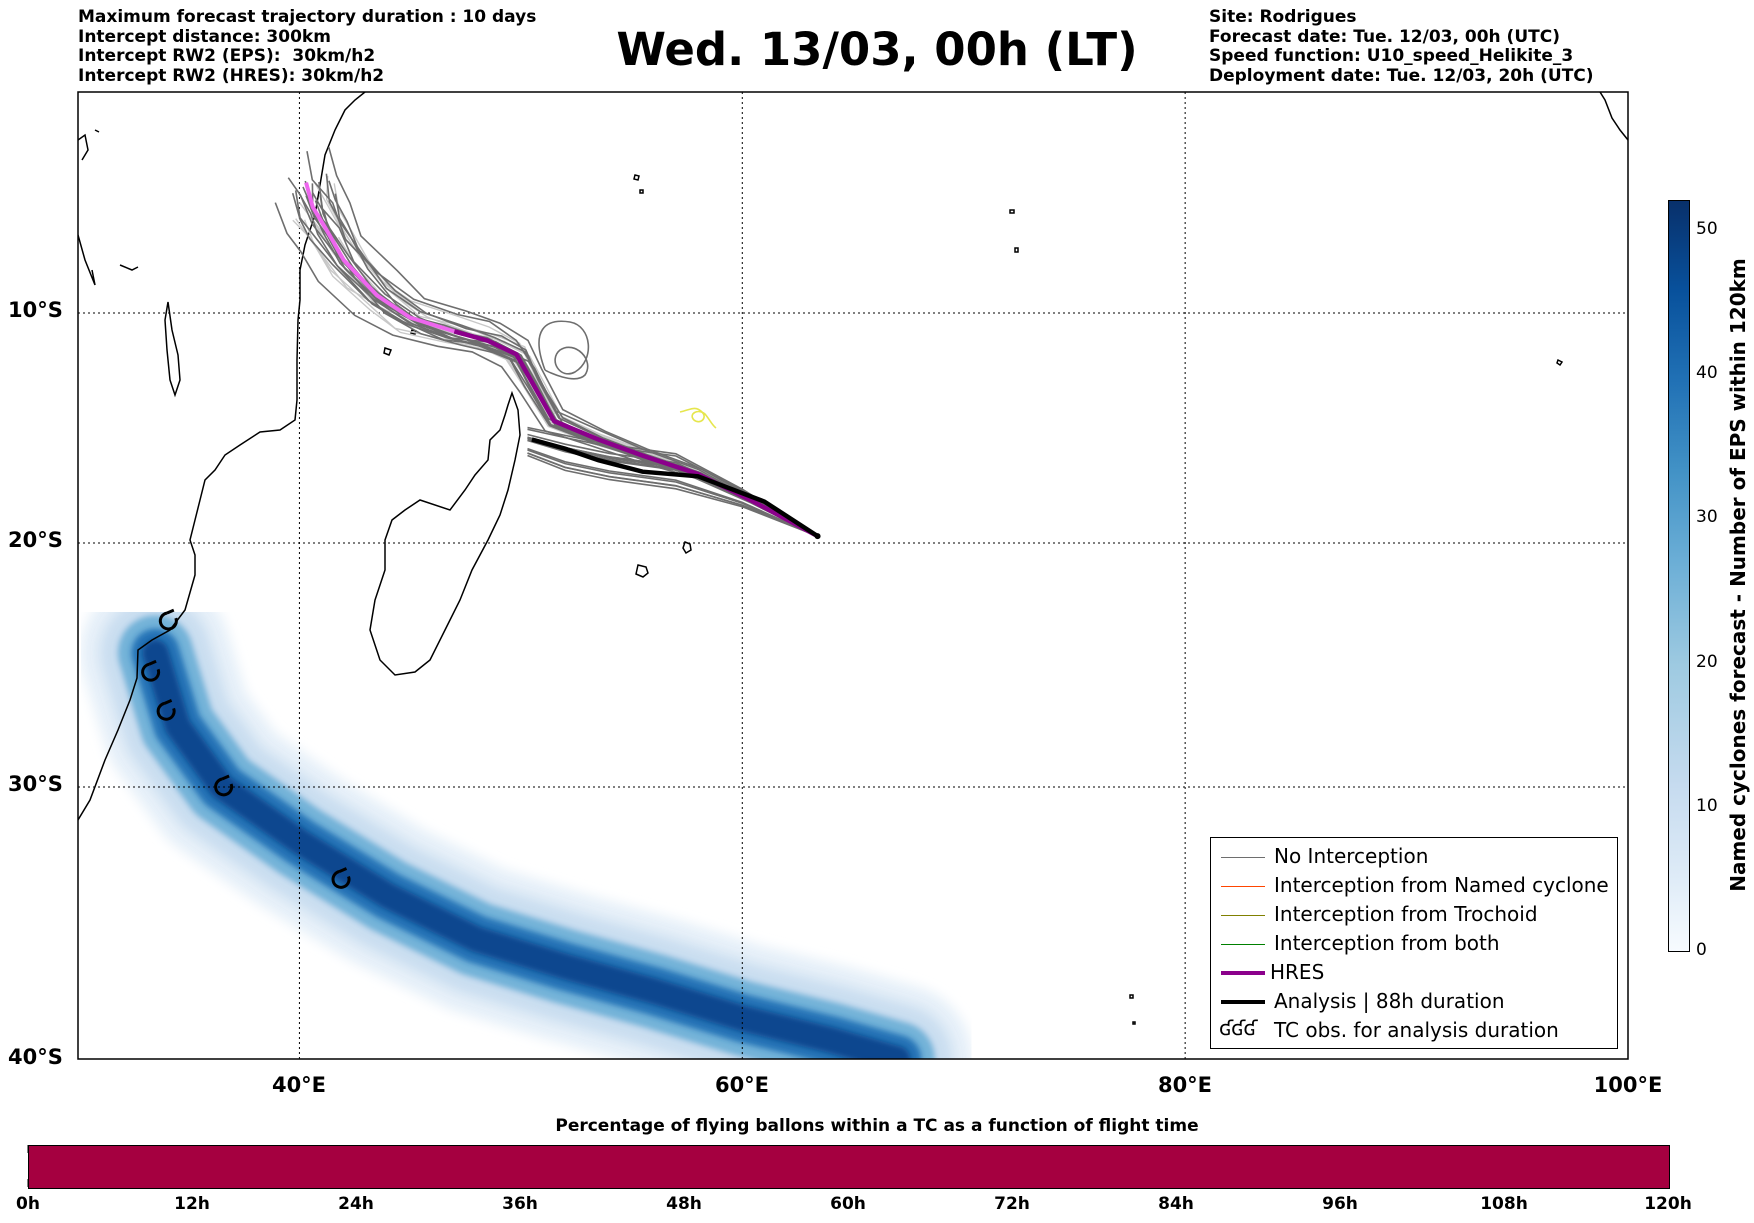  I want to click on lon-label-80e: 80°E, so click(1185, 1085).